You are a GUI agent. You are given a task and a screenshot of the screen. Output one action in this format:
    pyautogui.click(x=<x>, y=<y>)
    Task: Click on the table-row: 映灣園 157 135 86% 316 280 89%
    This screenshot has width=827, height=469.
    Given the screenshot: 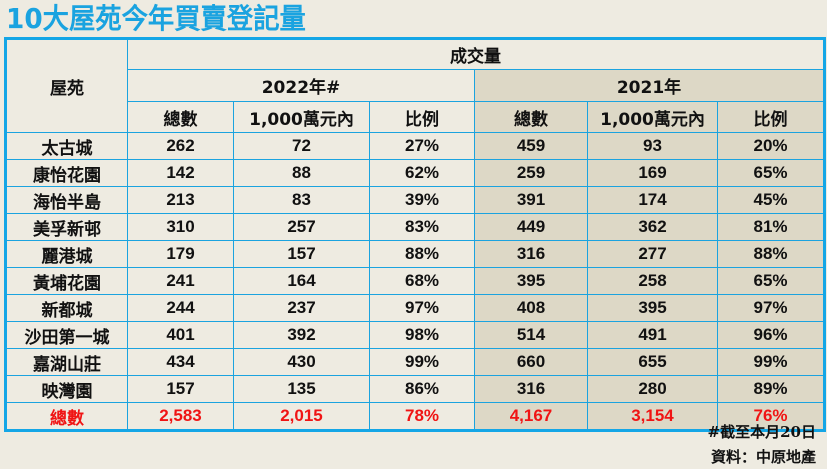 What is the action you would take?
    pyautogui.click(x=415, y=389)
    